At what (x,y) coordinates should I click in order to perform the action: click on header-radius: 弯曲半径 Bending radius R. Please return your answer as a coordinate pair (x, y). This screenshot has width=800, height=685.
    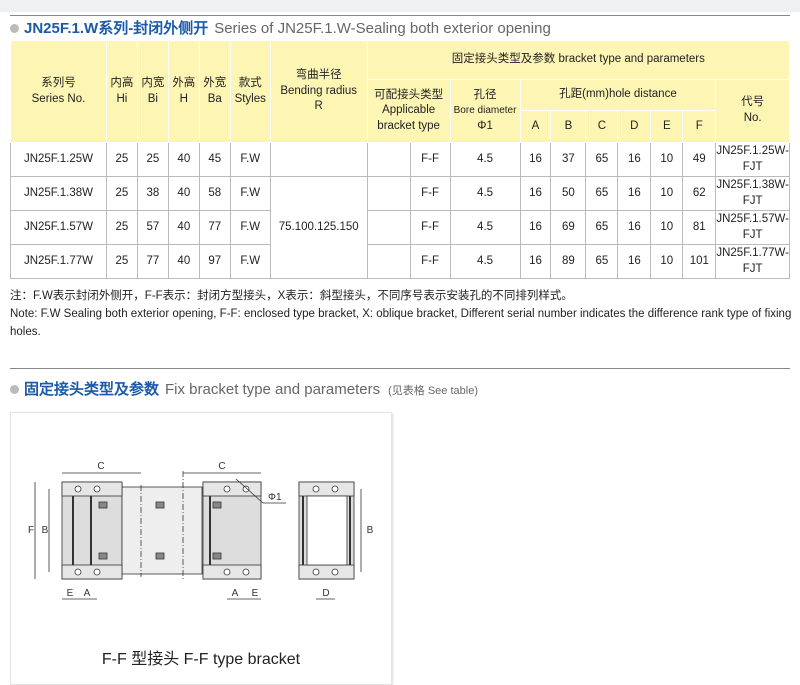
    Looking at the image, I should click on (318, 91).